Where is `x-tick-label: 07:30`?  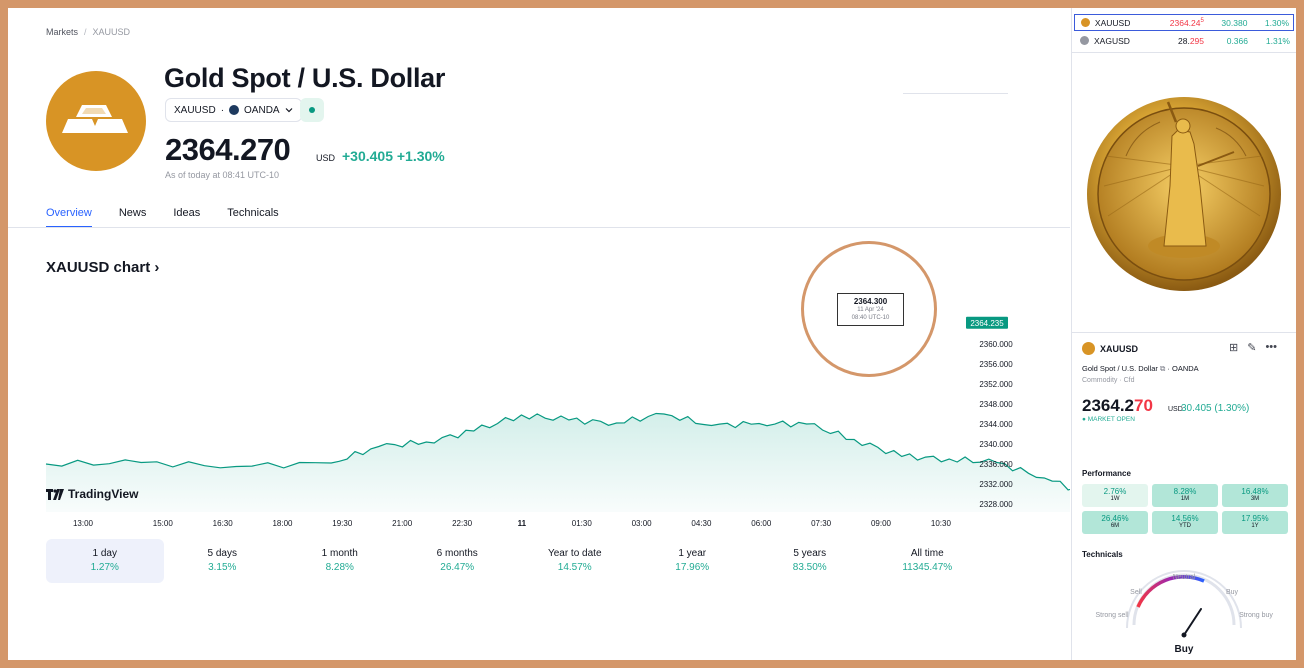 x-tick-label: 07:30 is located at coordinates (821, 523).